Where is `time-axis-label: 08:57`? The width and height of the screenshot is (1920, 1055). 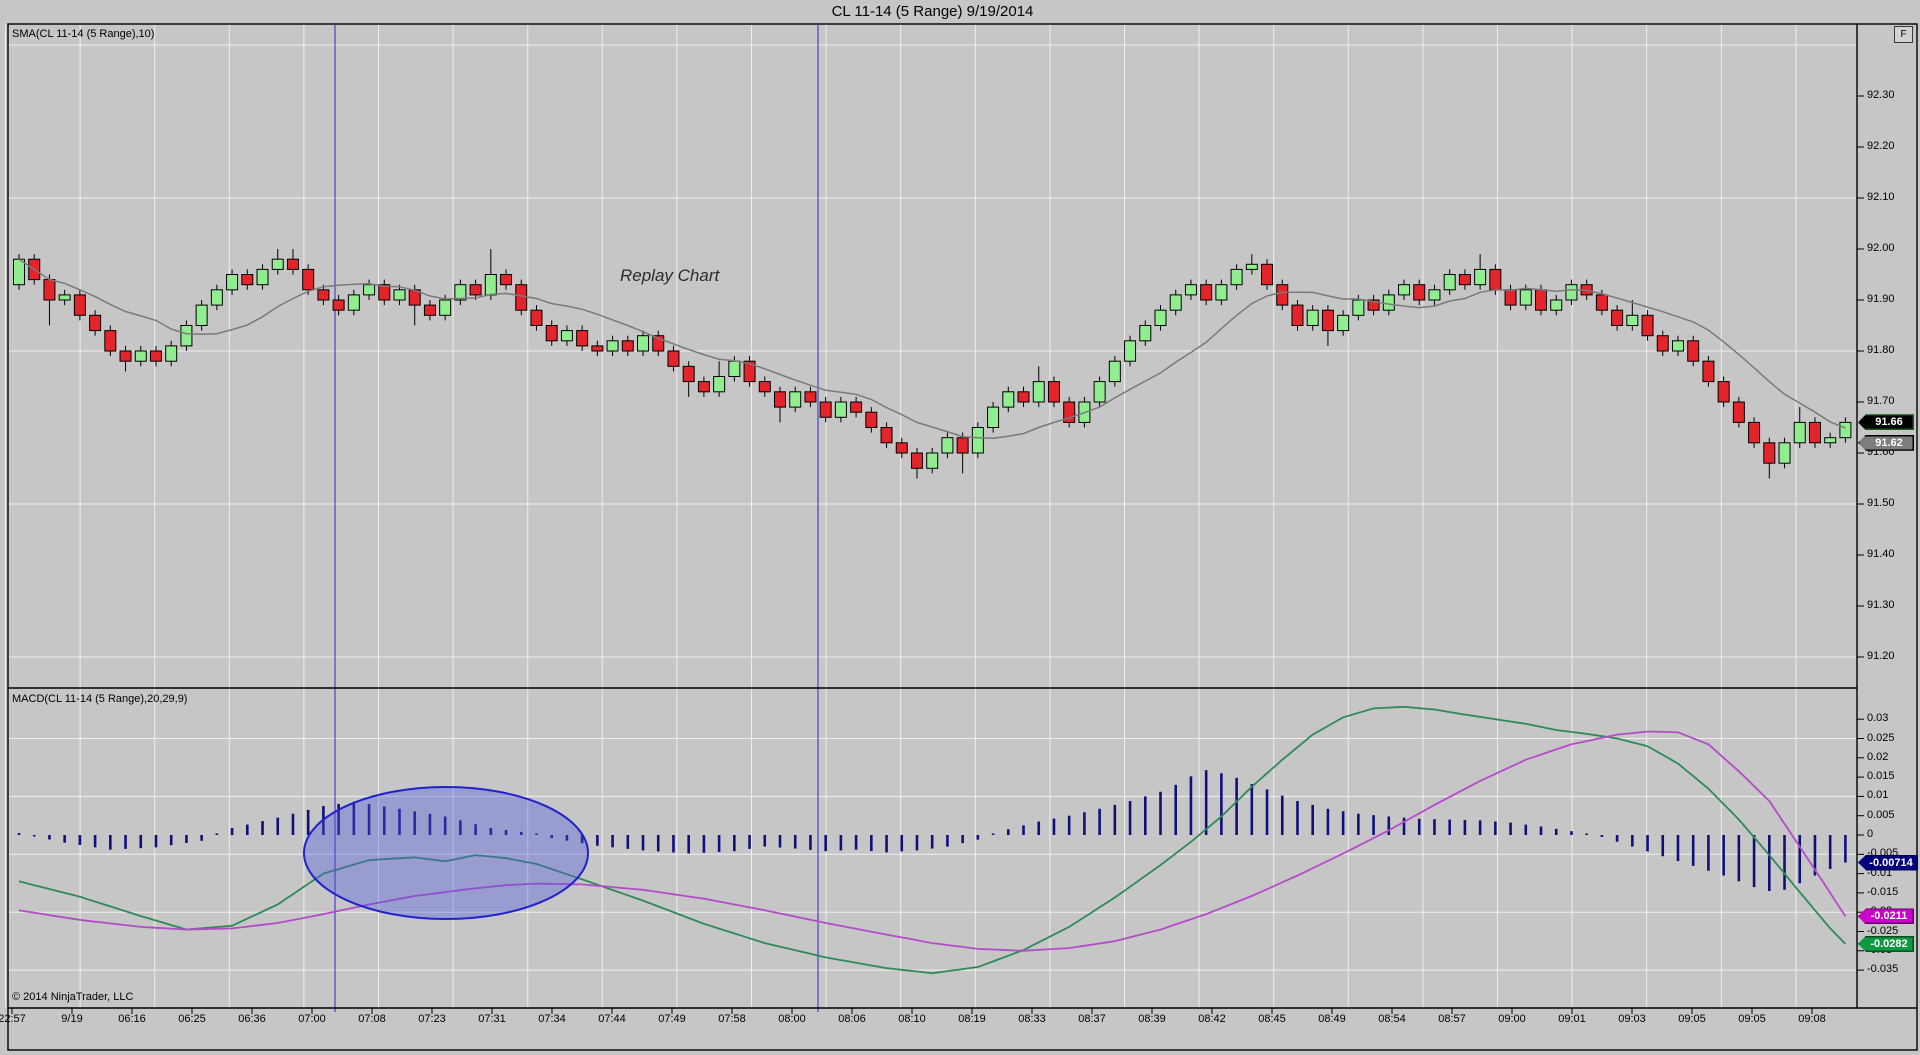 time-axis-label: 08:57 is located at coordinates (1452, 1019).